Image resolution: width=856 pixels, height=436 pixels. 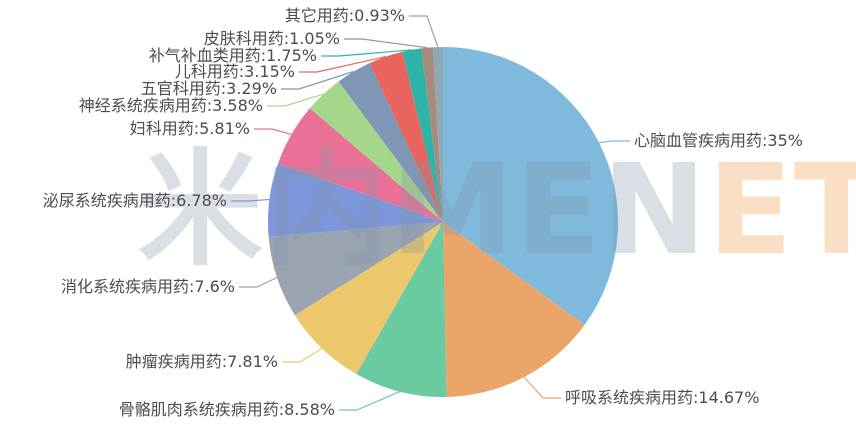 What do you see at coordinates (190, 128) in the screenshot?
I see `pie-label-妇科用药: 妇科用药:5.81%` at bounding box center [190, 128].